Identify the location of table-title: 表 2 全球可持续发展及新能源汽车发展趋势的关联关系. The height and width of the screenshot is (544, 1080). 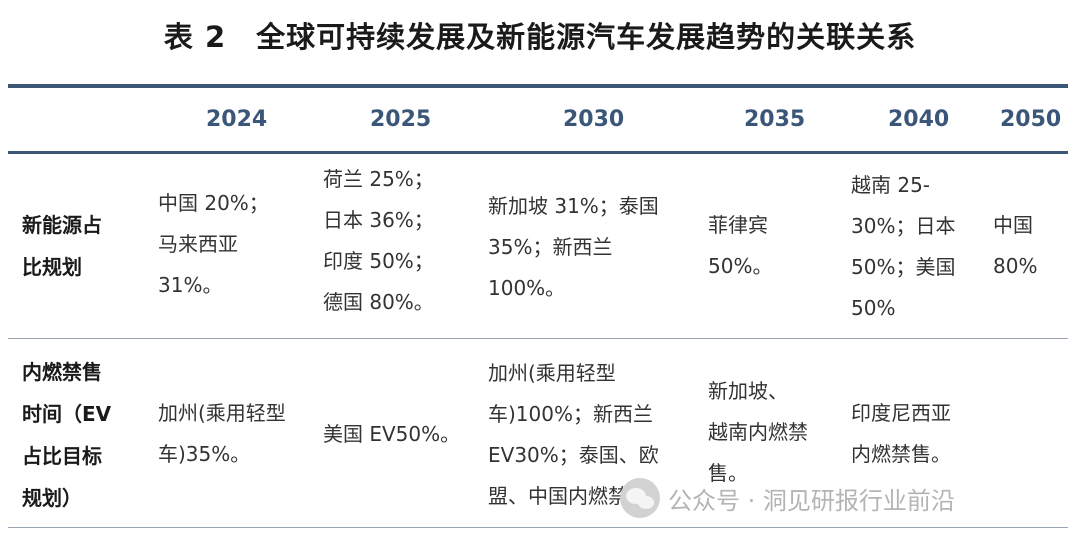
(540, 37).